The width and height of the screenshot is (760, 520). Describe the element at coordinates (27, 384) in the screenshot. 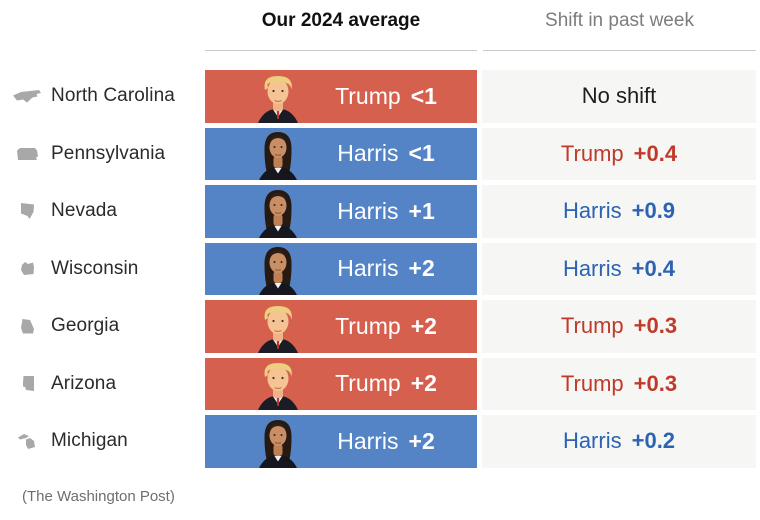

I see `arizona-icon` at that location.